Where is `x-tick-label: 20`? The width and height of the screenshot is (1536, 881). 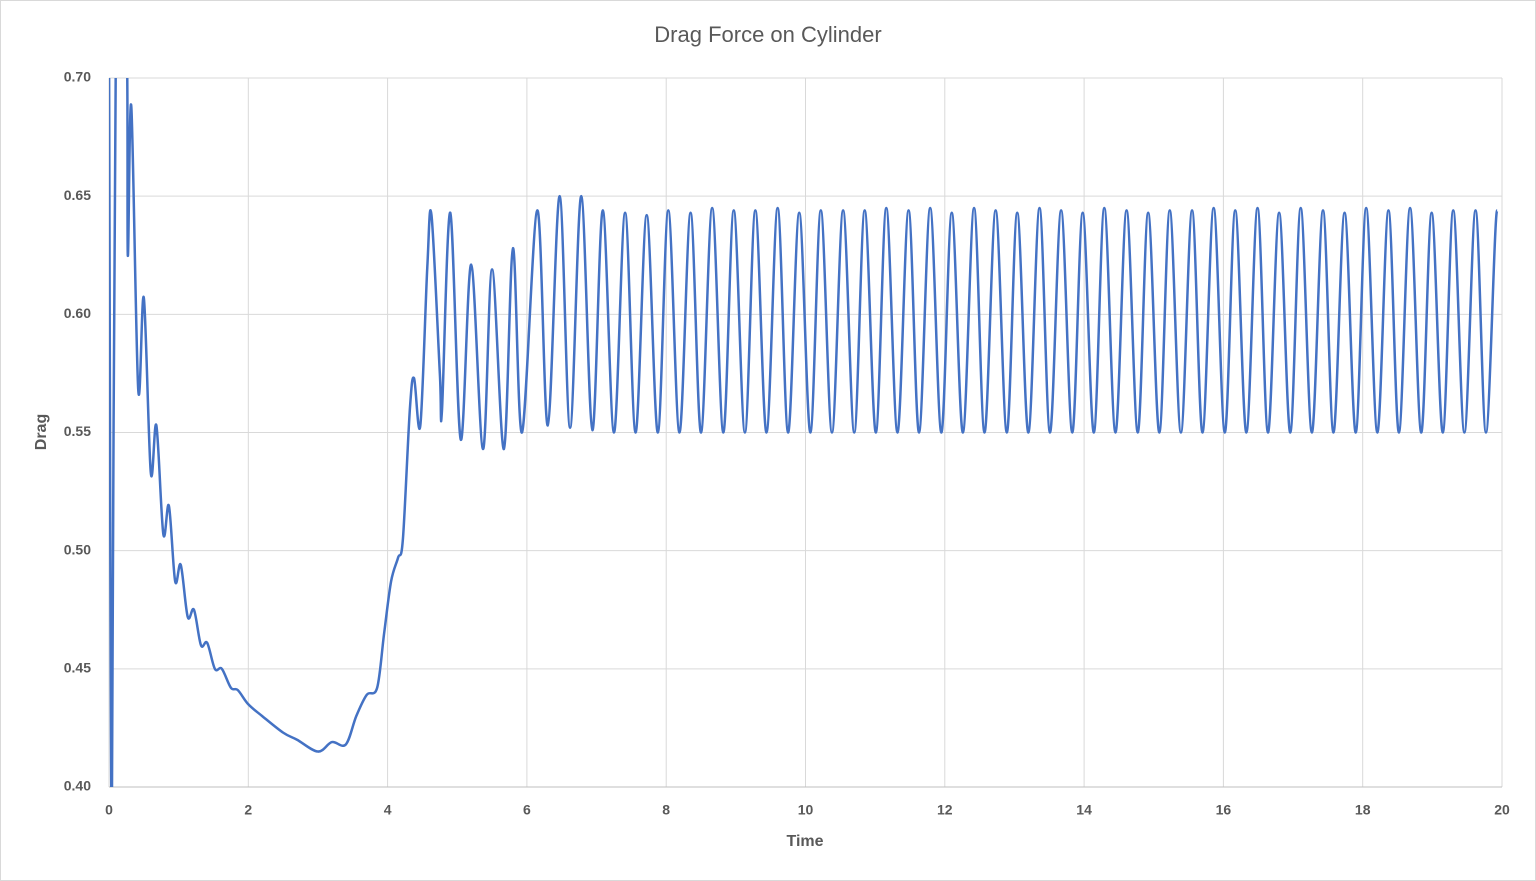
x-tick-label: 20 is located at coordinates (1502, 810).